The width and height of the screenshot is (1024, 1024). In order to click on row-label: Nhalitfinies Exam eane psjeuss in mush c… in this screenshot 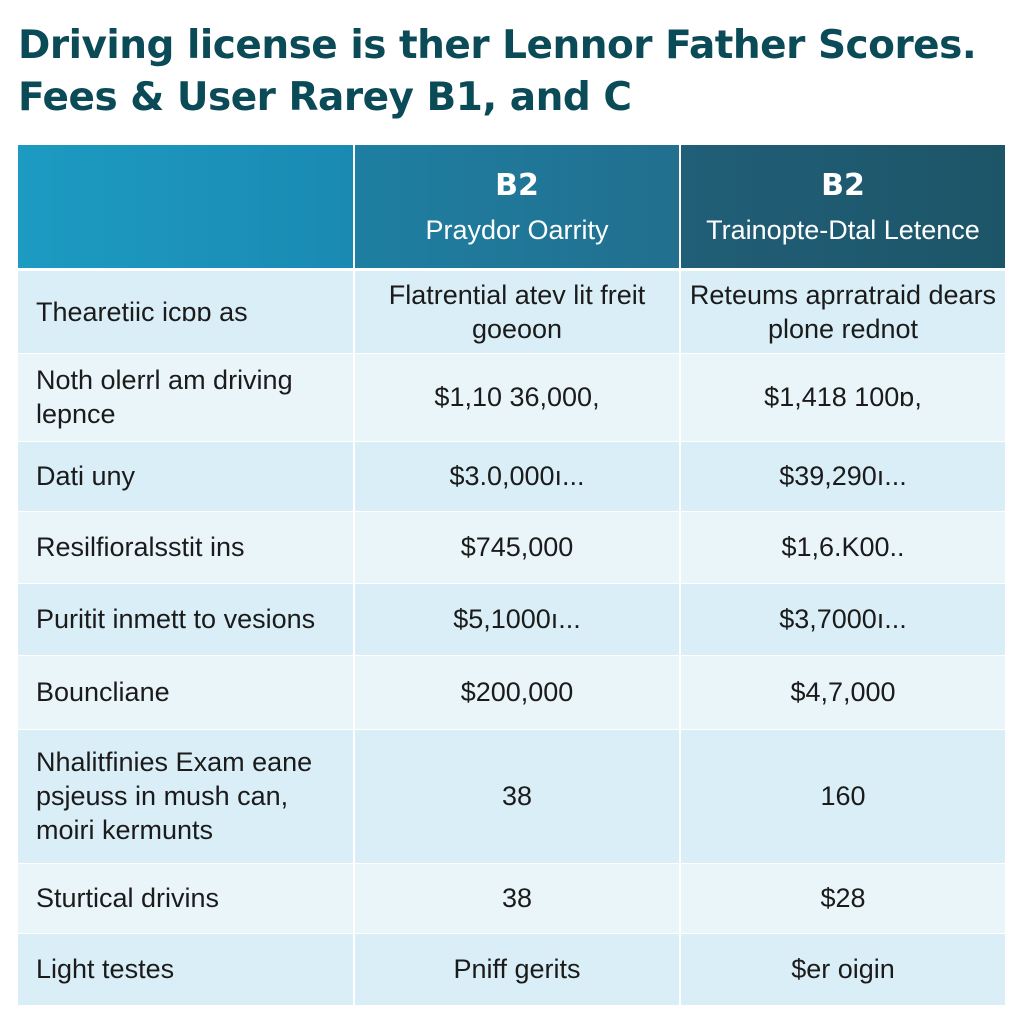, I will do `click(186, 796)`.